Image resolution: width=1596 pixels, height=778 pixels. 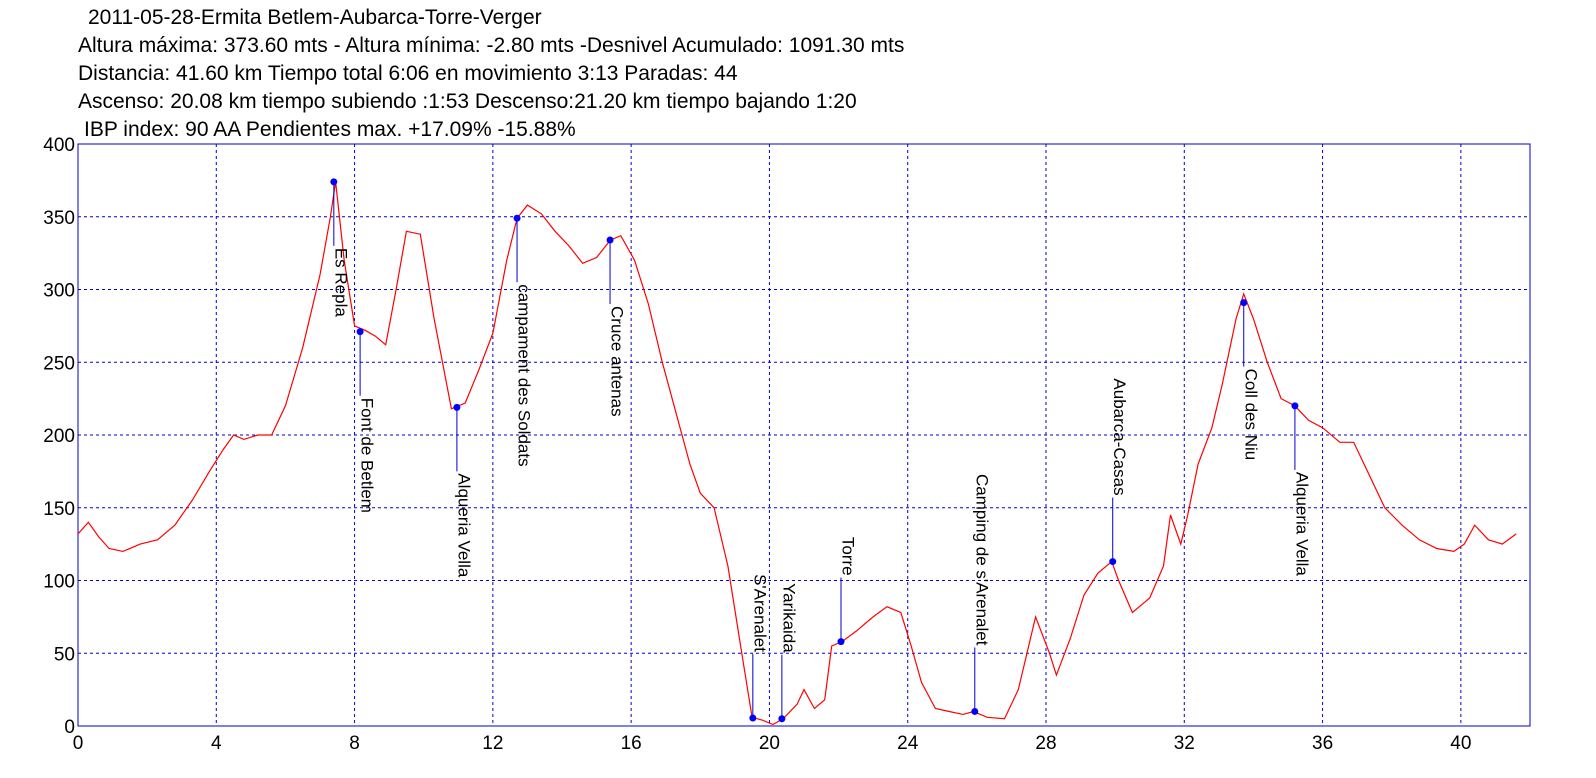 What do you see at coordinates (1322, 743) in the screenshot?
I see `x-tick-label: 36` at bounding box center [1322, 743].